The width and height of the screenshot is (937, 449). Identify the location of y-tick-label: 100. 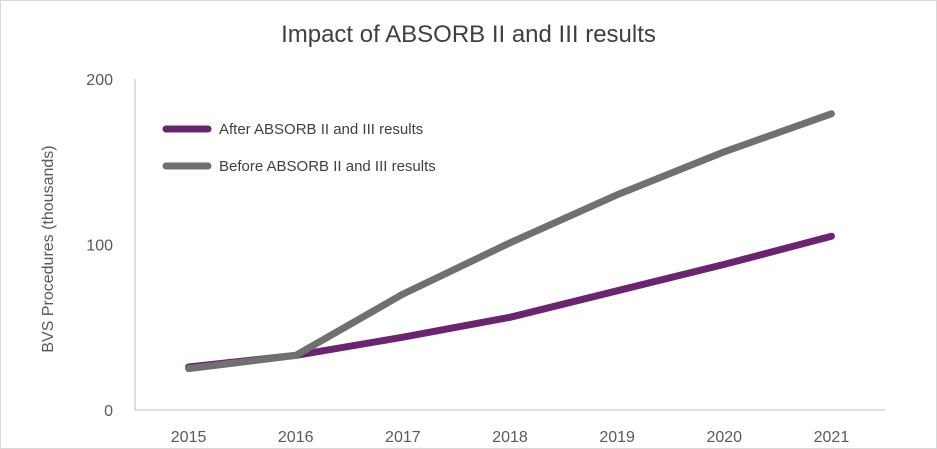
(99, 246).